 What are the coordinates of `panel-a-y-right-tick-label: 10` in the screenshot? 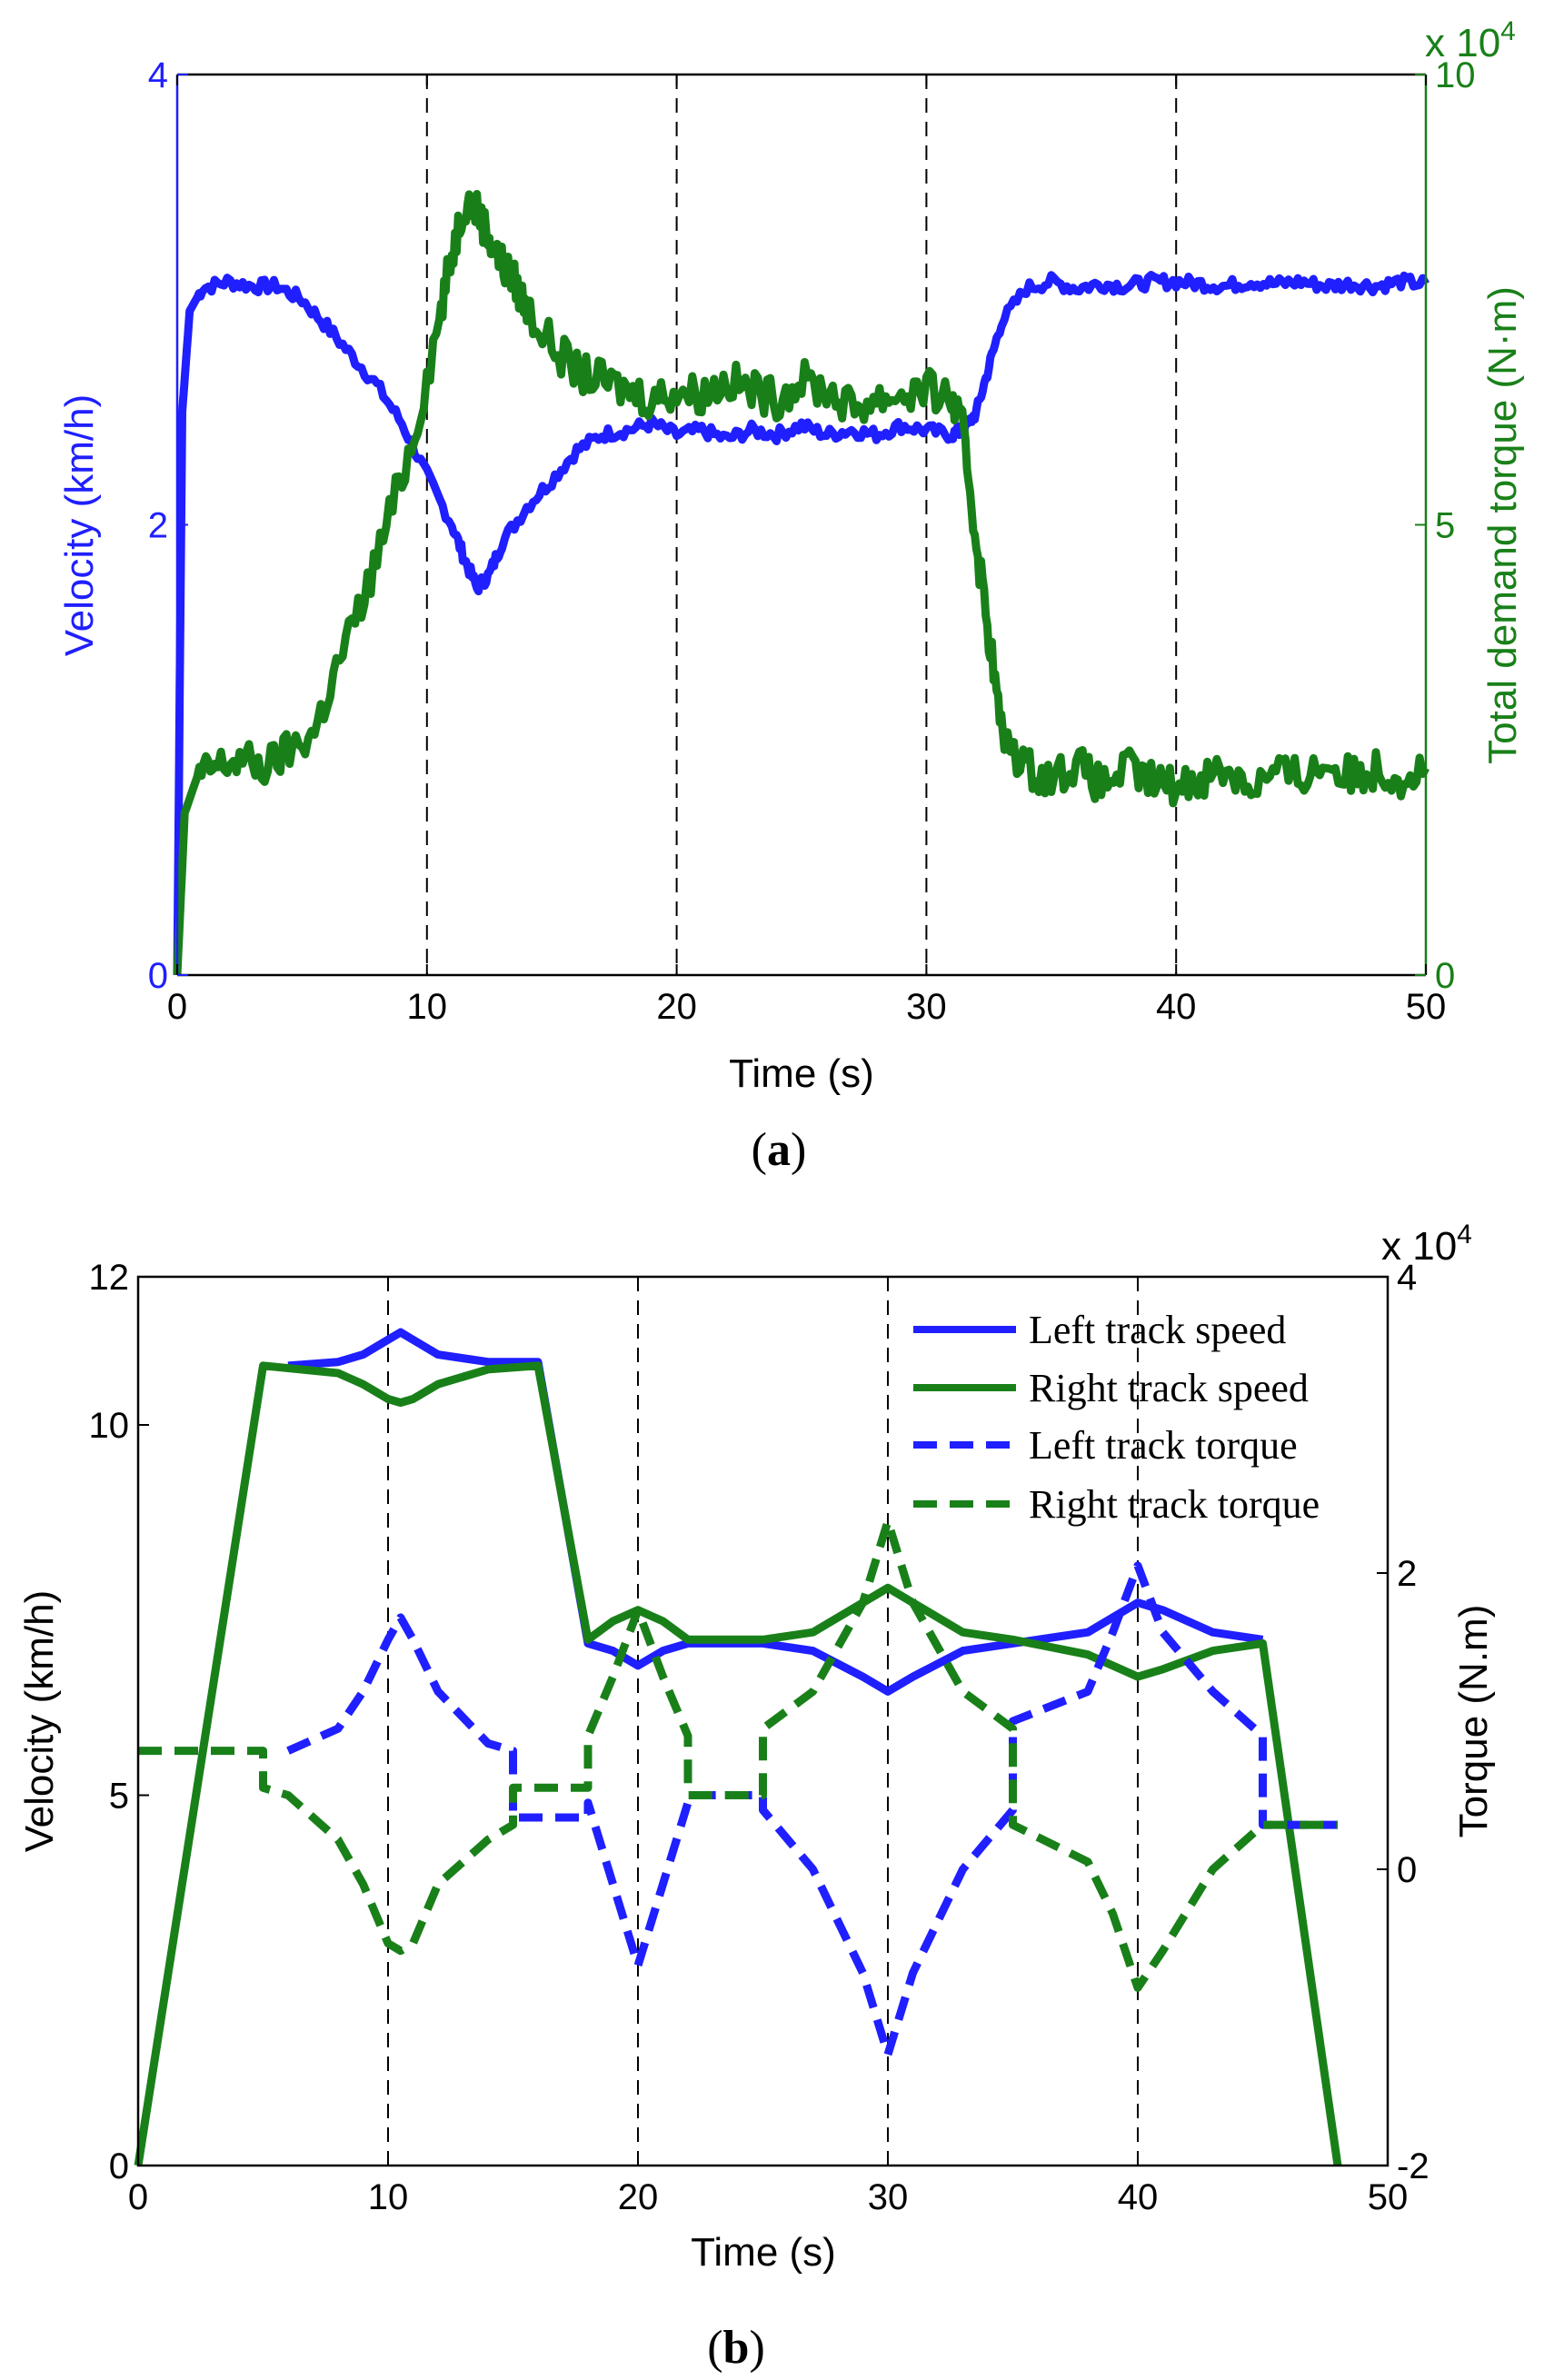 It's located at (1455, 75).